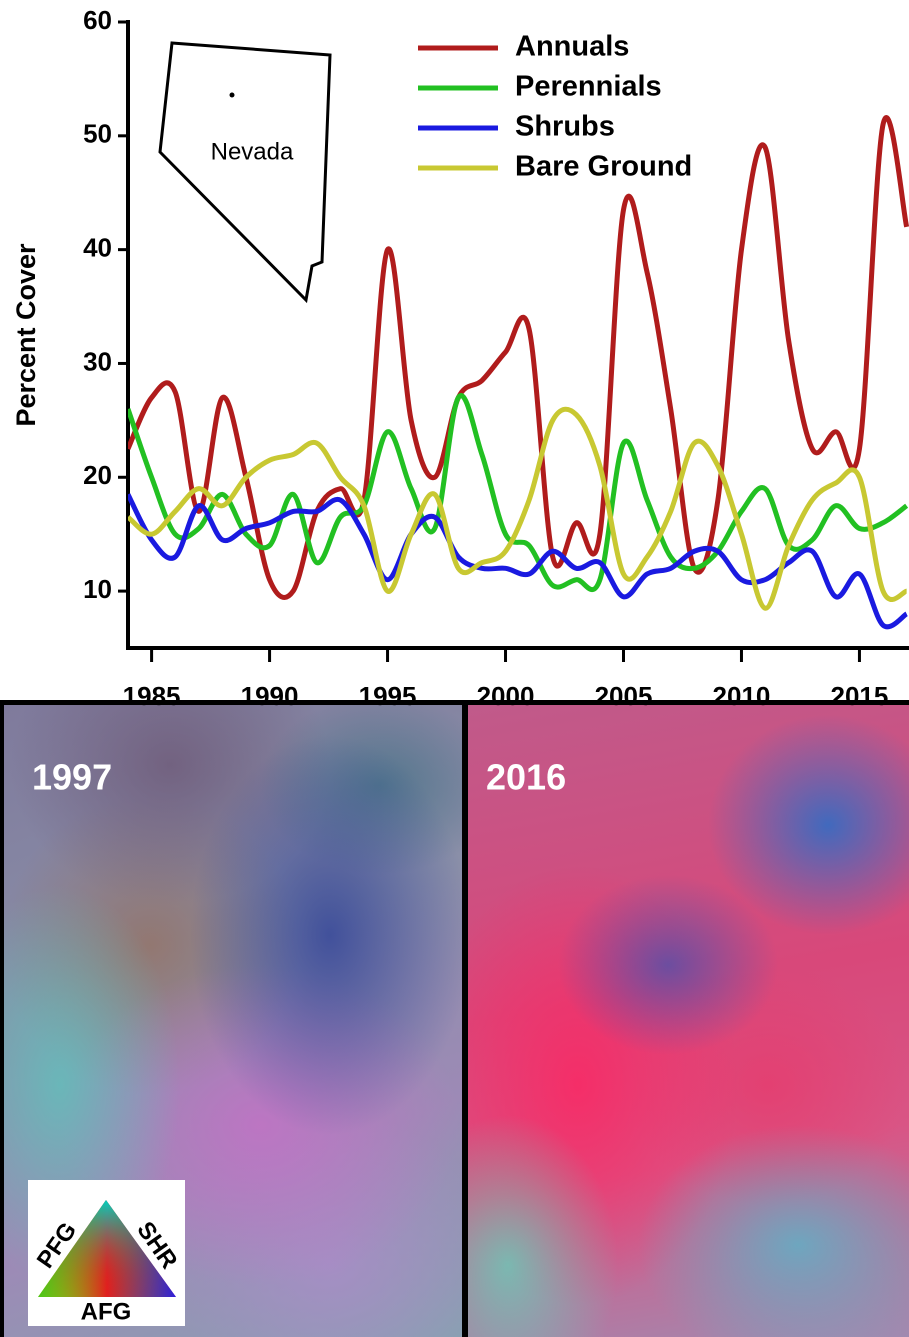 The height and width of the screenshot is (1337, 909). Describe the element at coordinates (270, 696) in the screenshot. I see `x-tick-label: 1990` at that location.